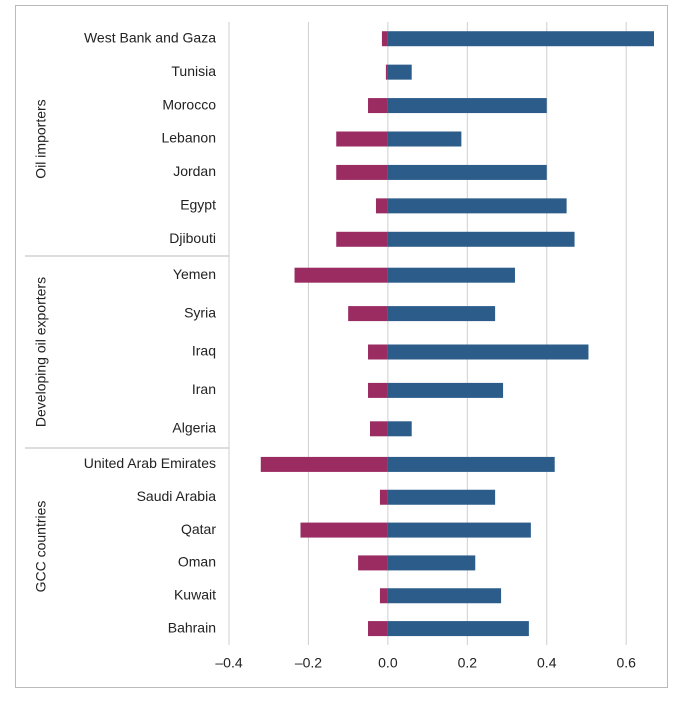 Image resolution: width=682 pixels, height=707 pixels. Describe the element at coordinates (177, 496) in the screenshot. I see `y-tick-label: Saudi Arabia` at that location.